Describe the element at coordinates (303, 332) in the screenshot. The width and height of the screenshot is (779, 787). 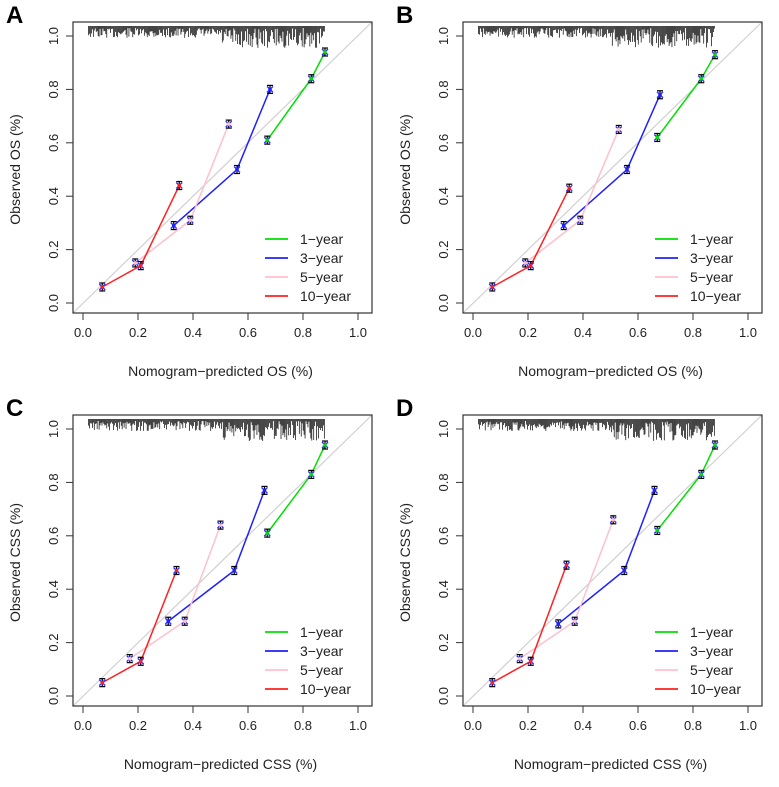
I see `x-tick-label: 0.8` at that location.